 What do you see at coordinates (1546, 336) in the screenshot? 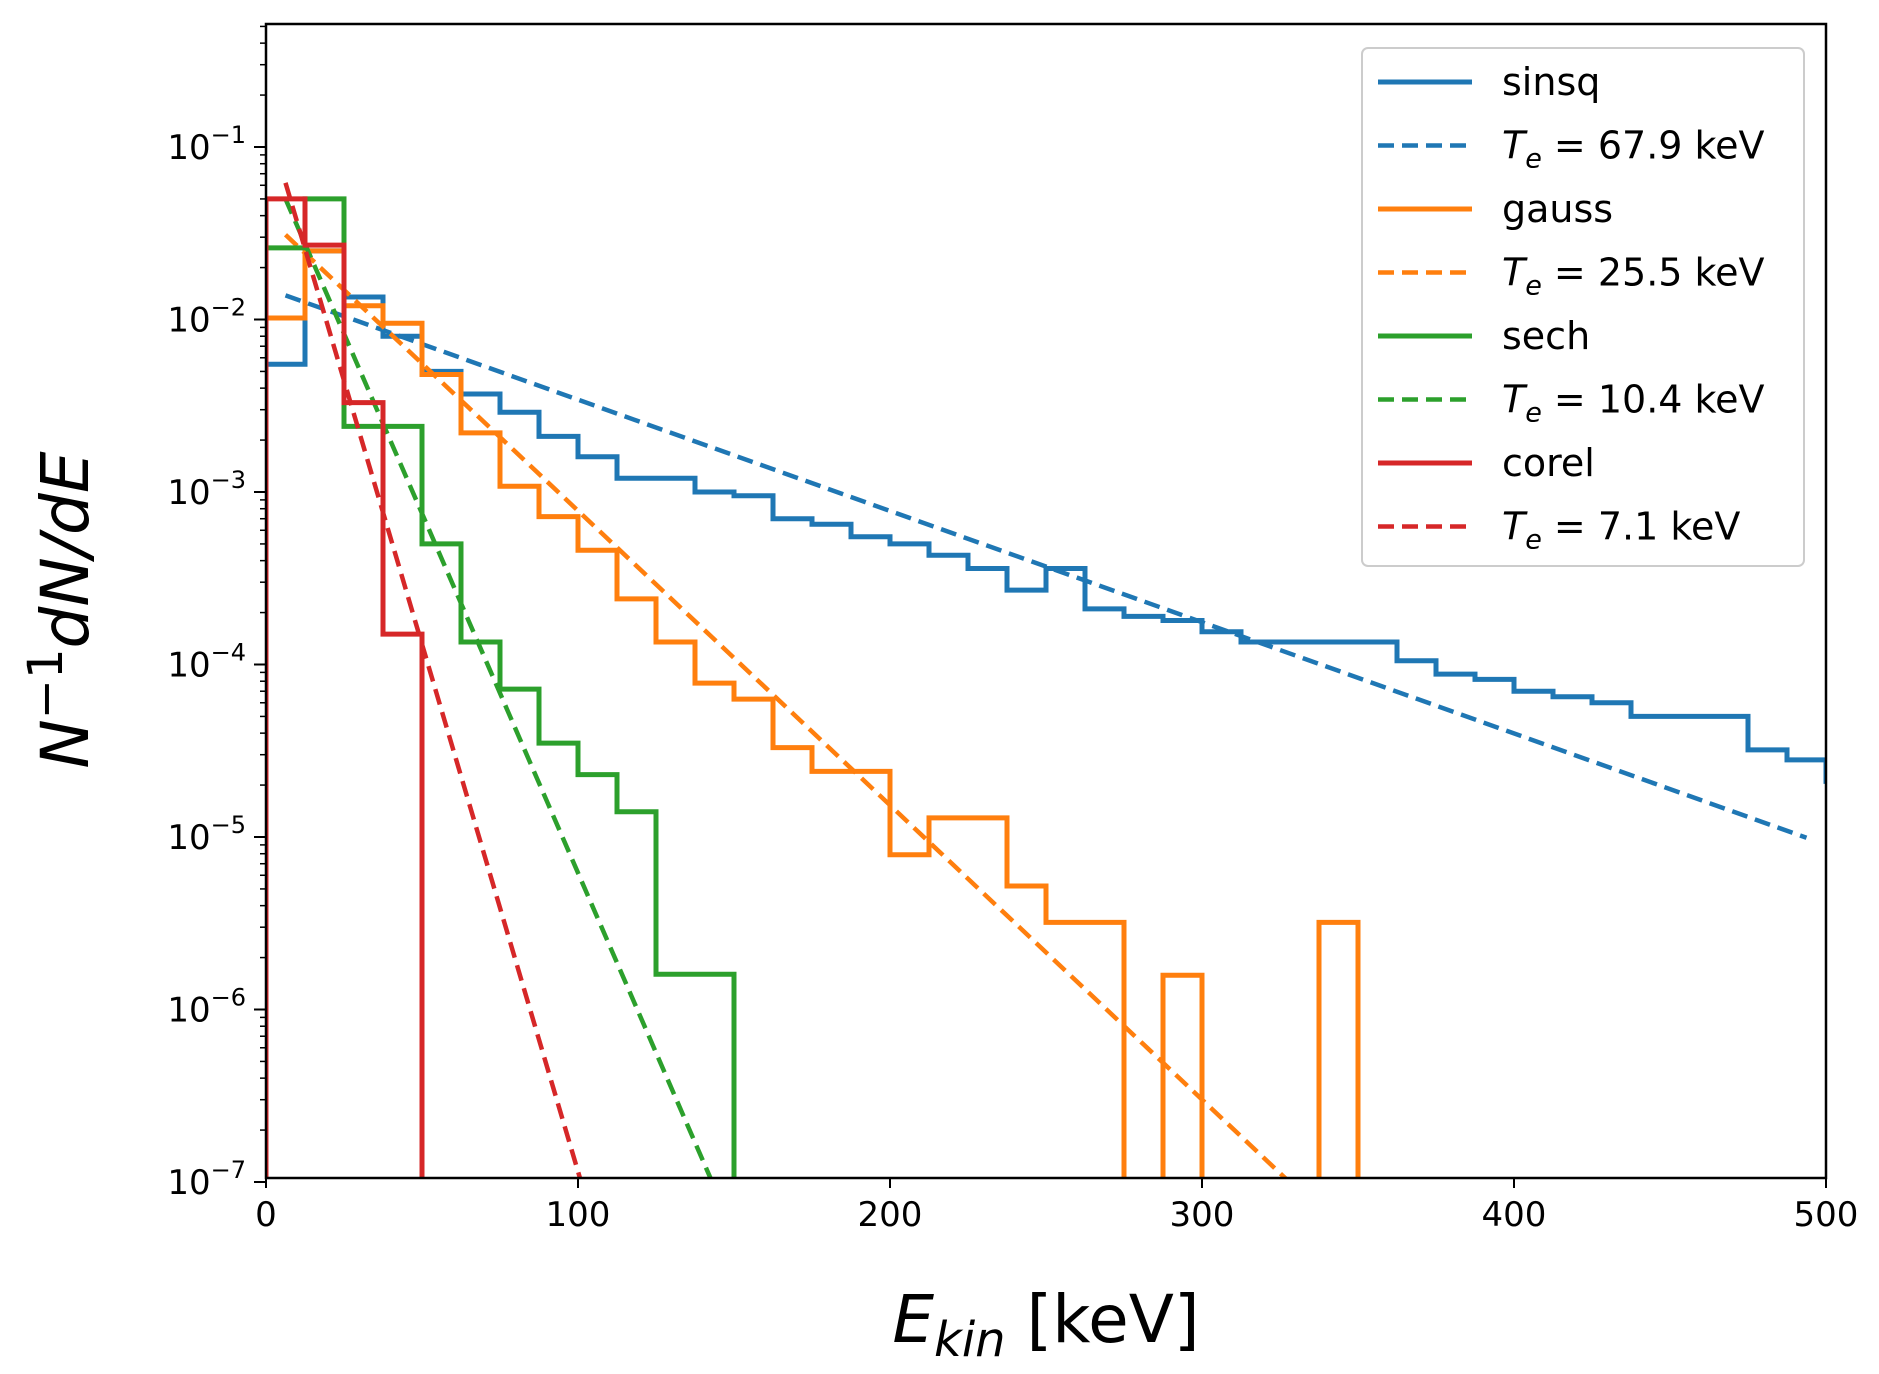
I see `legend-label: sech` at bounding box center [1546, 336].